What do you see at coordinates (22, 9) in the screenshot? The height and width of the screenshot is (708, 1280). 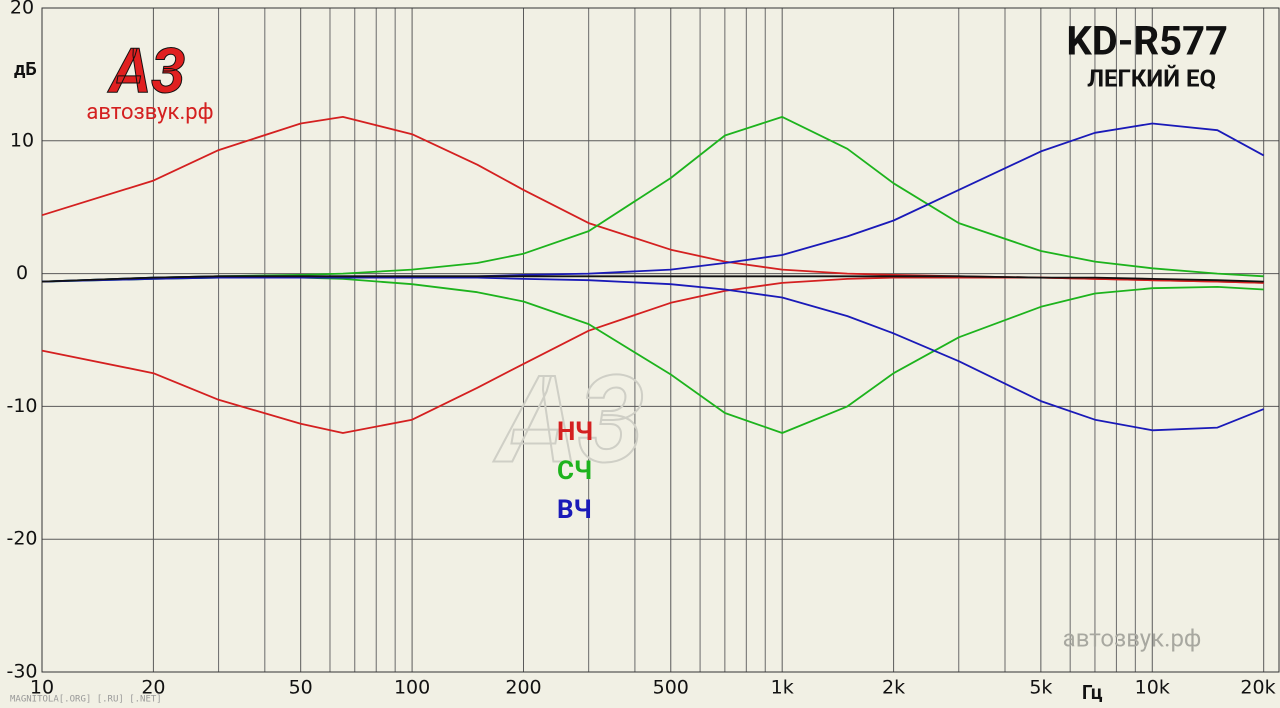 I see `y-tick-label: 20` at bounding box center [22, 9].